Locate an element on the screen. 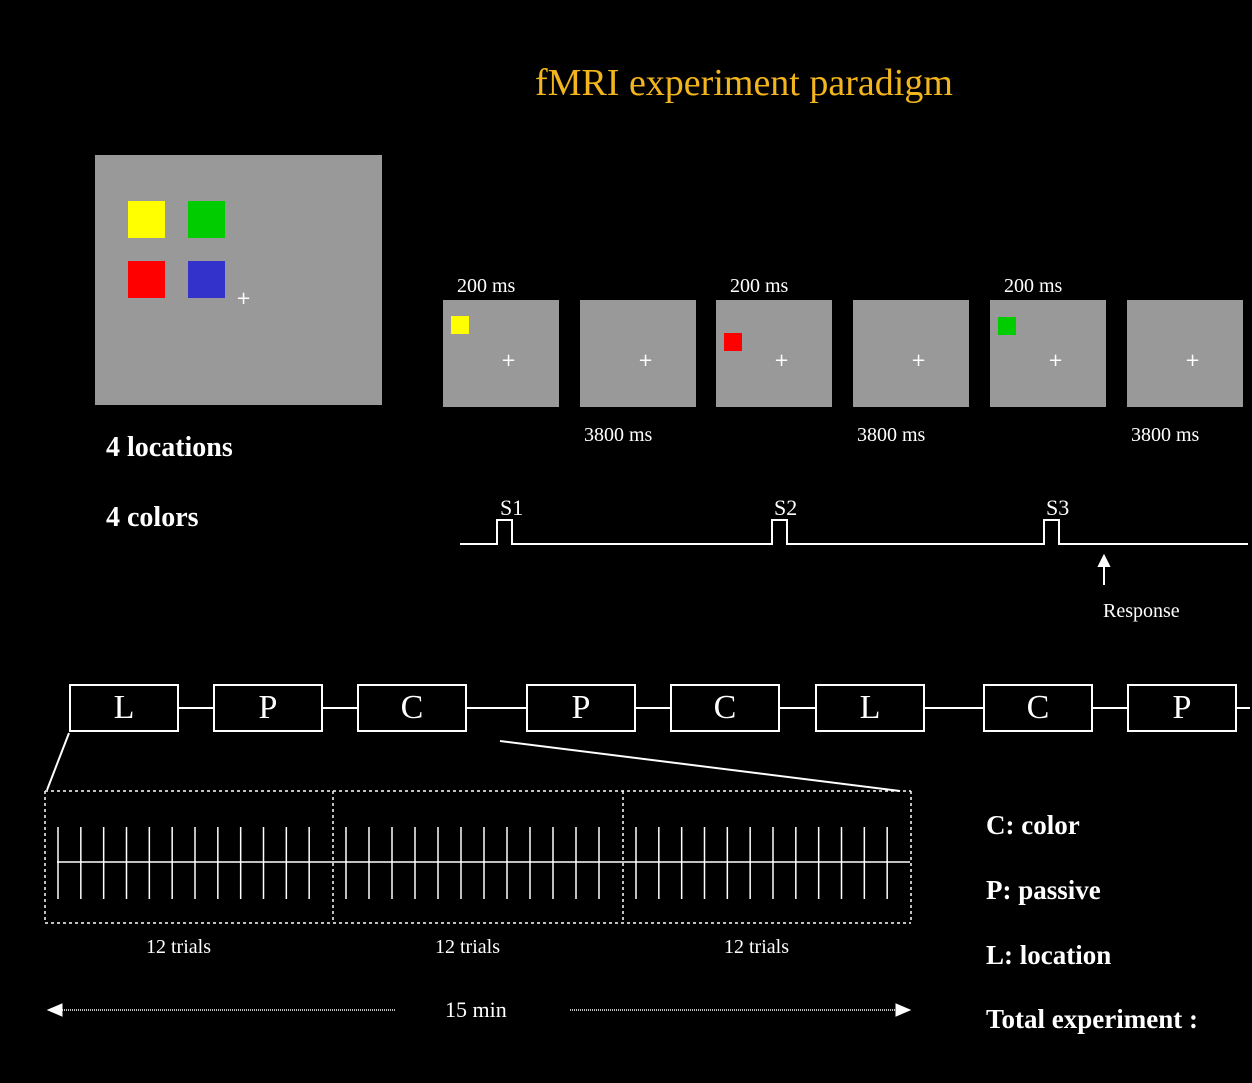  stimulus-label-s2: S2 is located at coordinates (786, 507).